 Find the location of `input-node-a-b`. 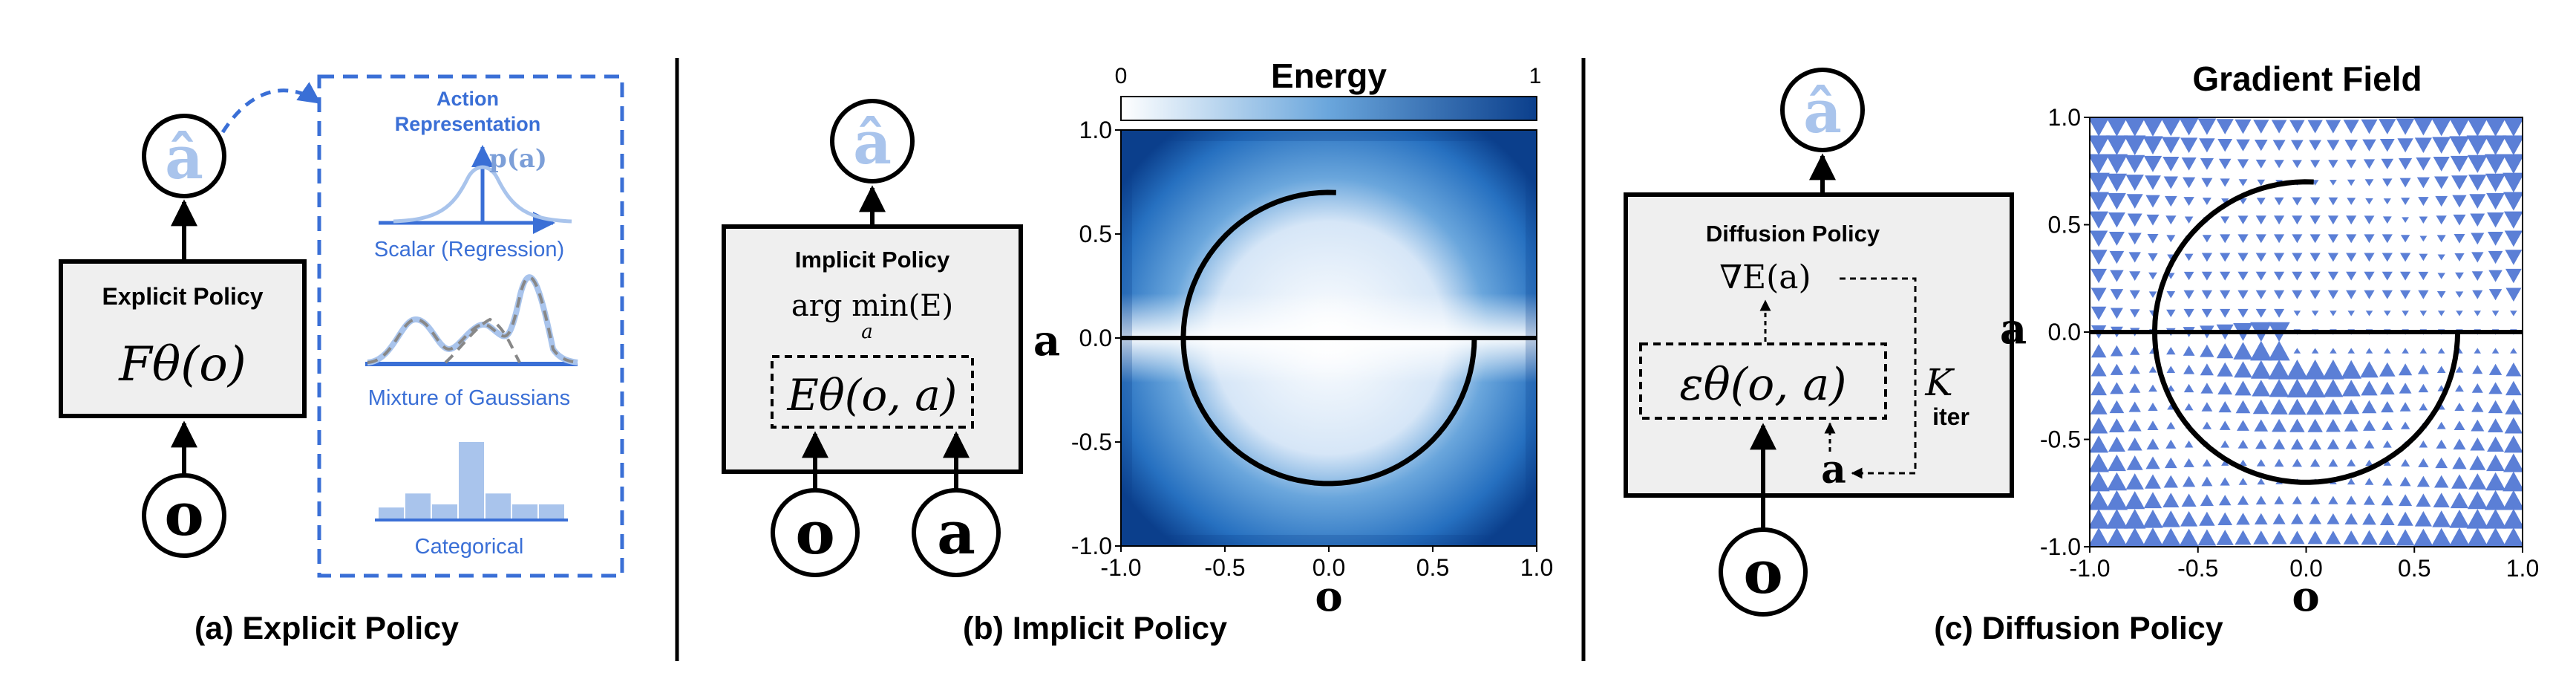

input-node-a-b is located at coordinates (956, 532).